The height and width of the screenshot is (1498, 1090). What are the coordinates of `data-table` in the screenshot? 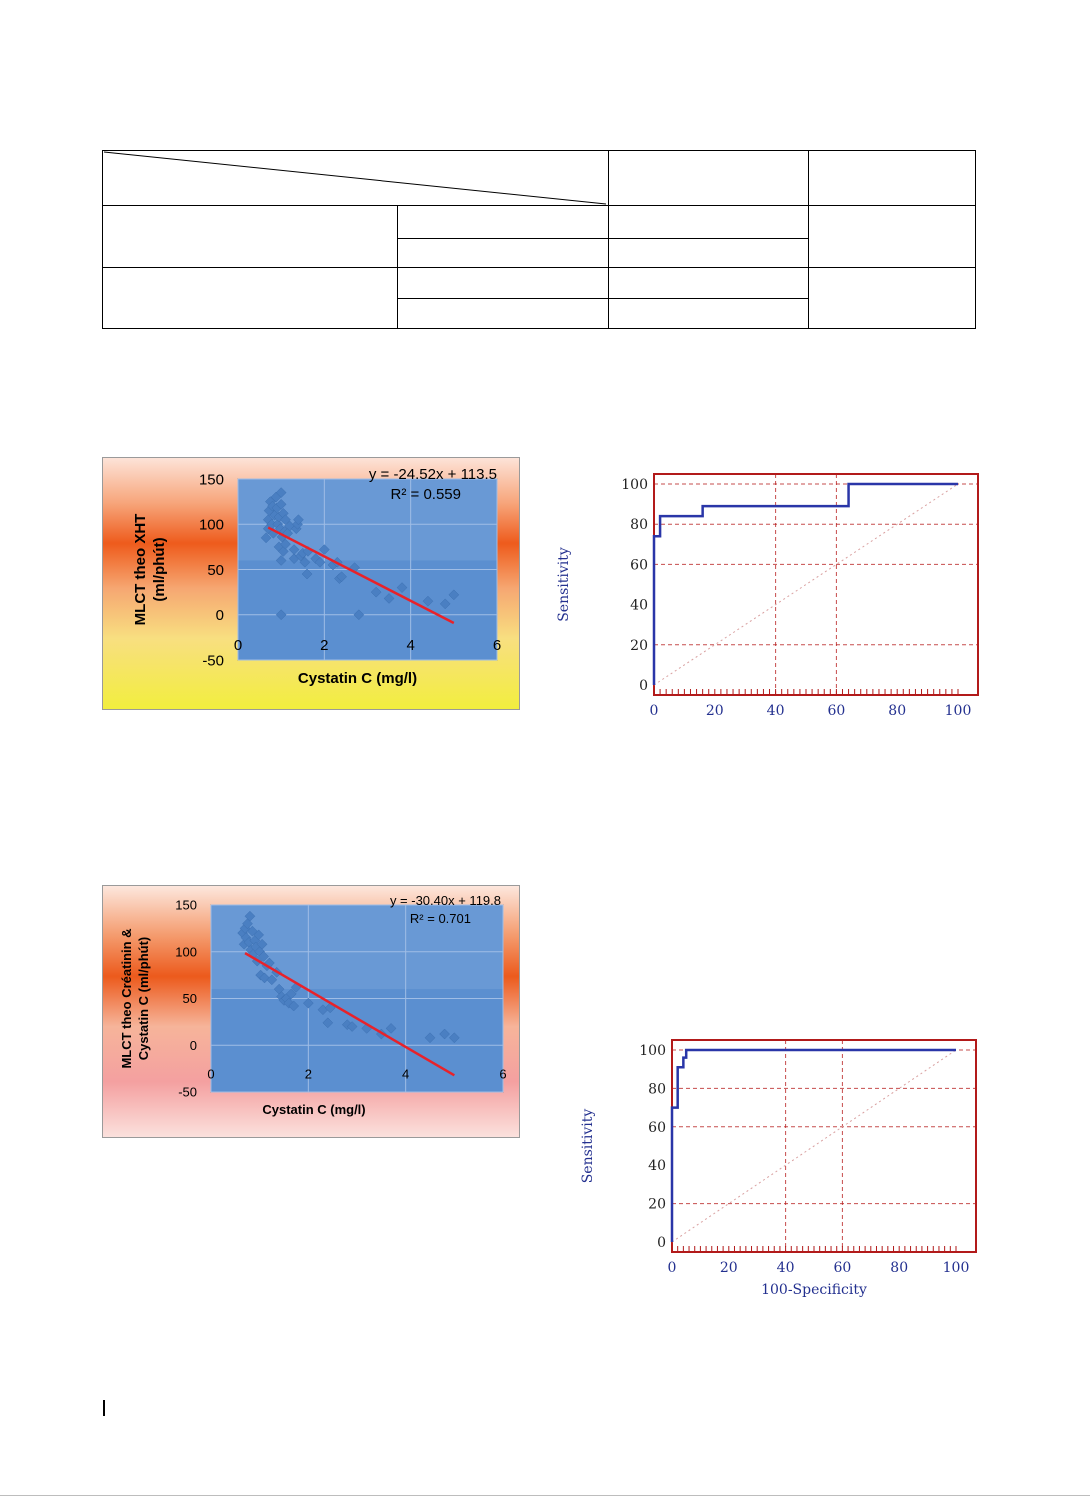 It's located at (539, 239).